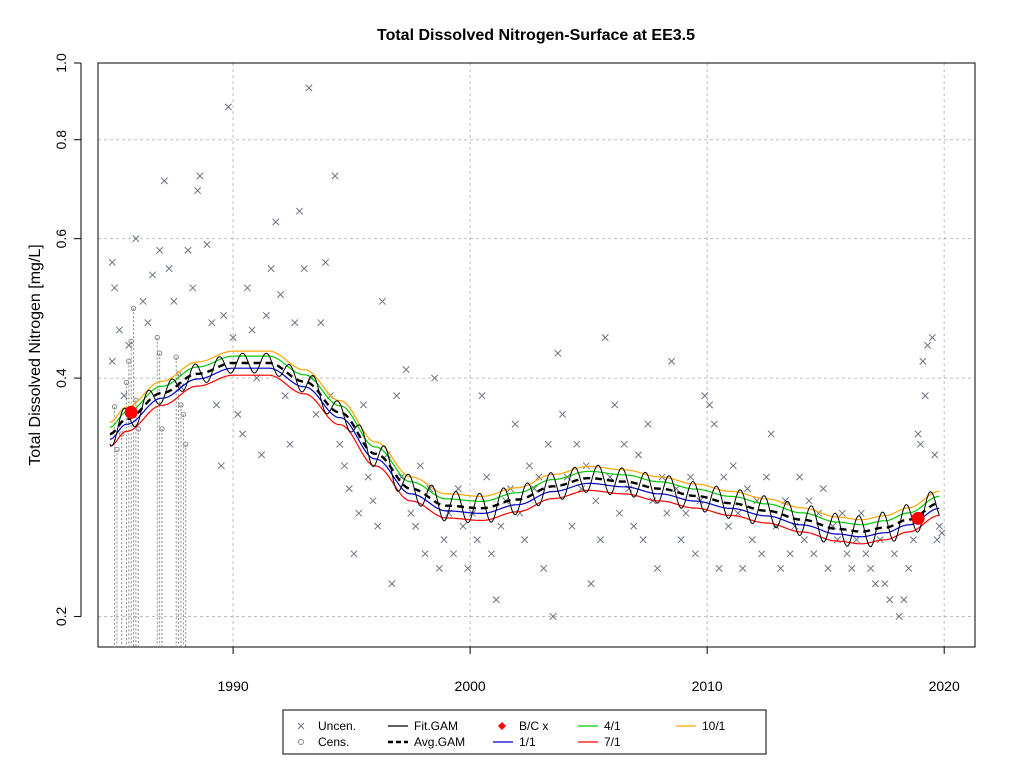 Image resolution: width=1024 pixels, height=768 pixels. I want to click on y-tick-label: 0.8, so click(61, 140).